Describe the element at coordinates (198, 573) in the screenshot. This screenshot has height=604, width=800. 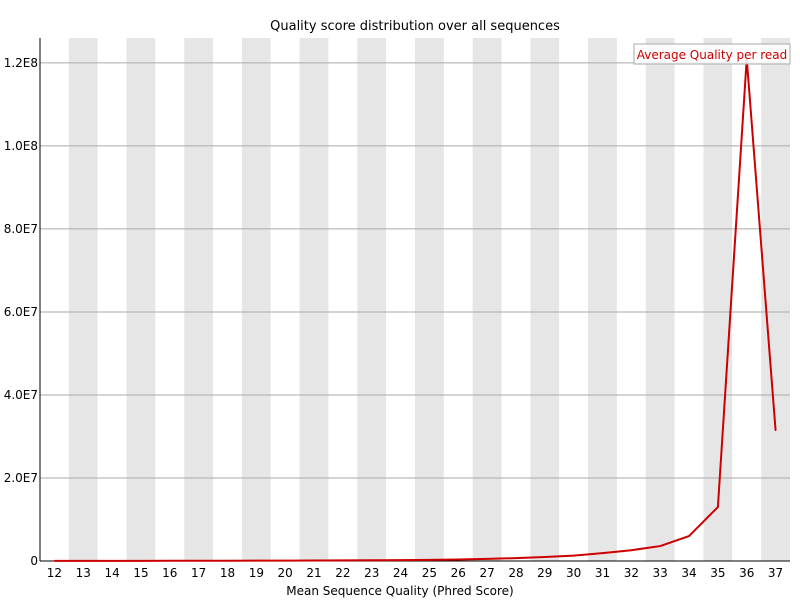
I see `x-tick-label: 17` at that location.